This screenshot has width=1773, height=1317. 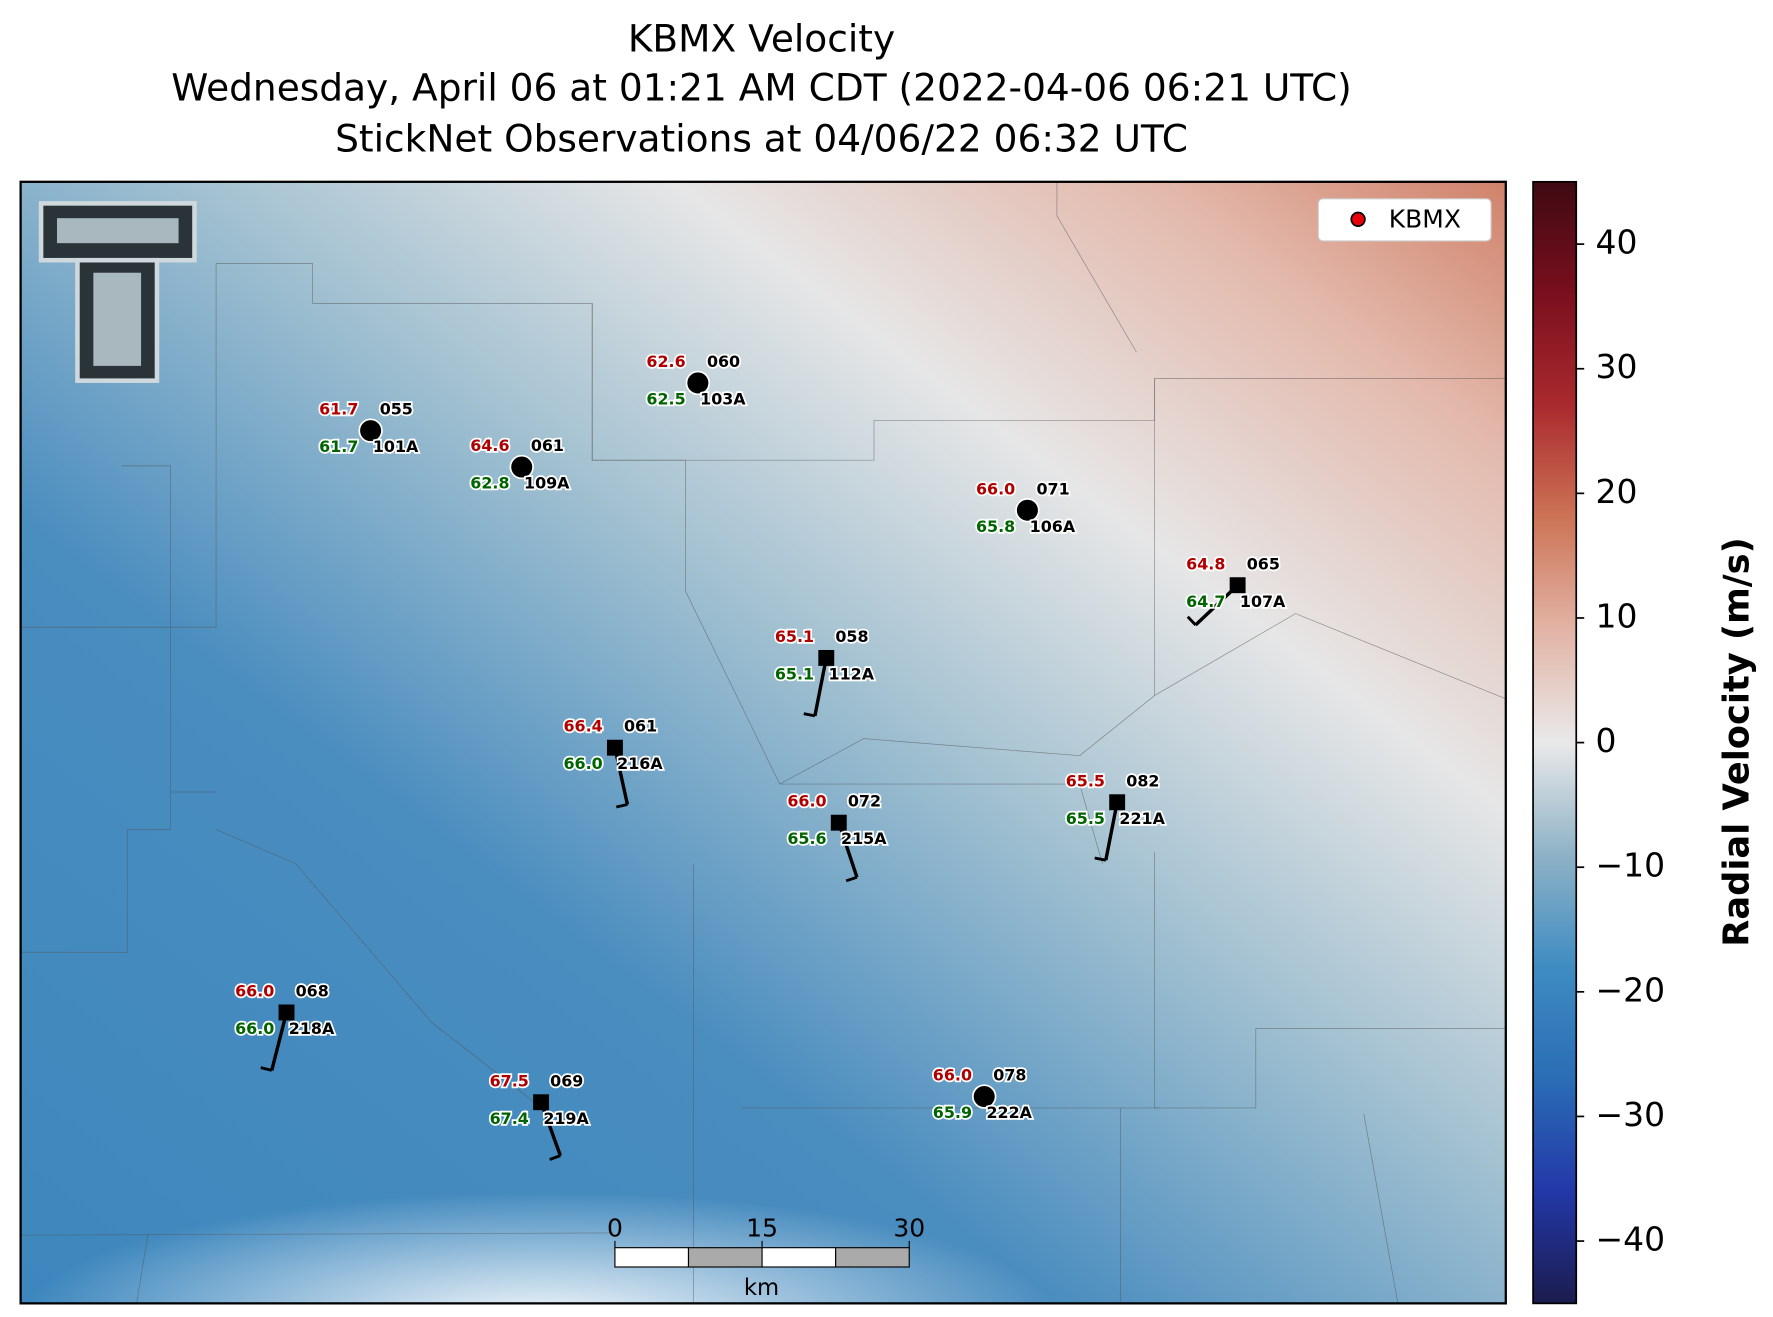 I want to click on station: 66.0 072 65.6 215A, so click(x=837, y=836).